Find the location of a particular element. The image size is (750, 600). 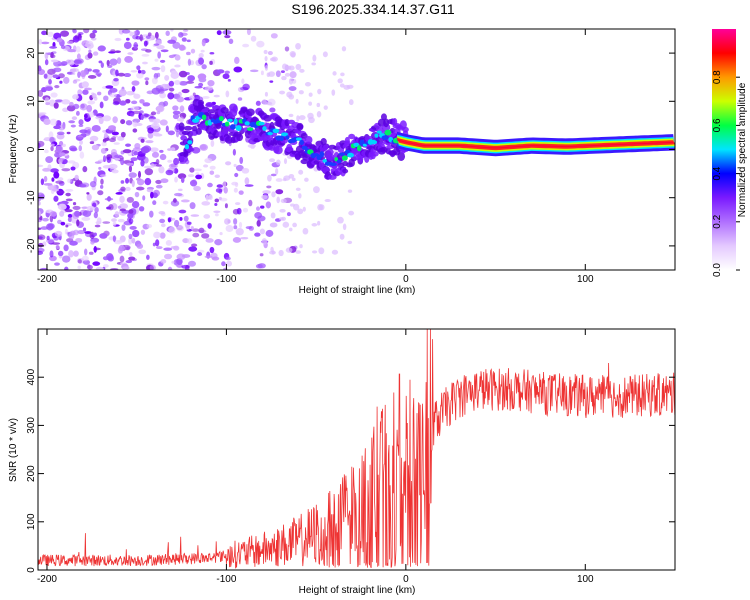

figure-title: S196.2025.334.14.37.G11 is located at coordinates (372, 9).